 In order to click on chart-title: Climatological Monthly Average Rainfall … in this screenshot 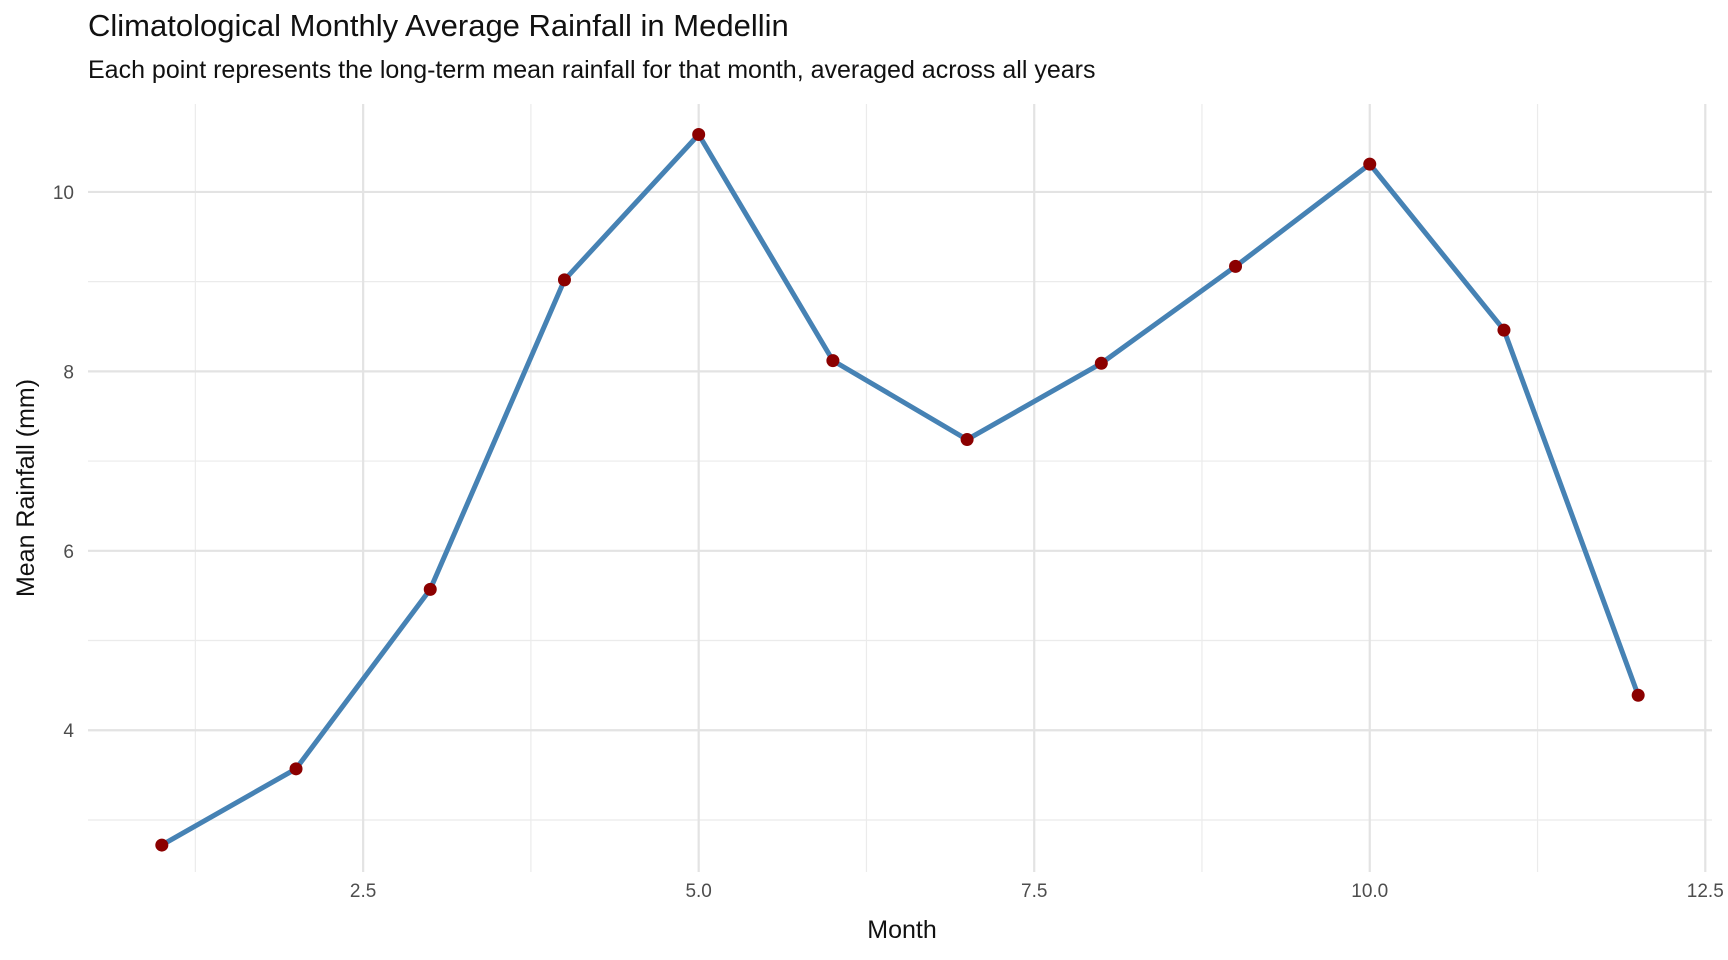, I will do `click(438, 25)`.